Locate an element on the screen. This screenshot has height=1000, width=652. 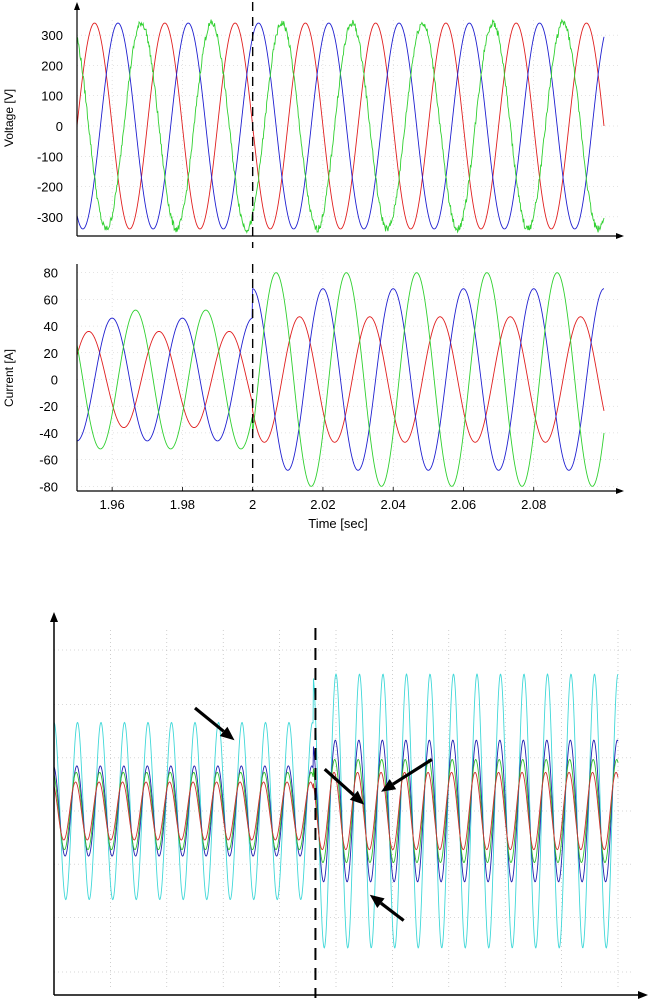
voltage-y-tick-label: -200 is located at coordinates (50, 187).